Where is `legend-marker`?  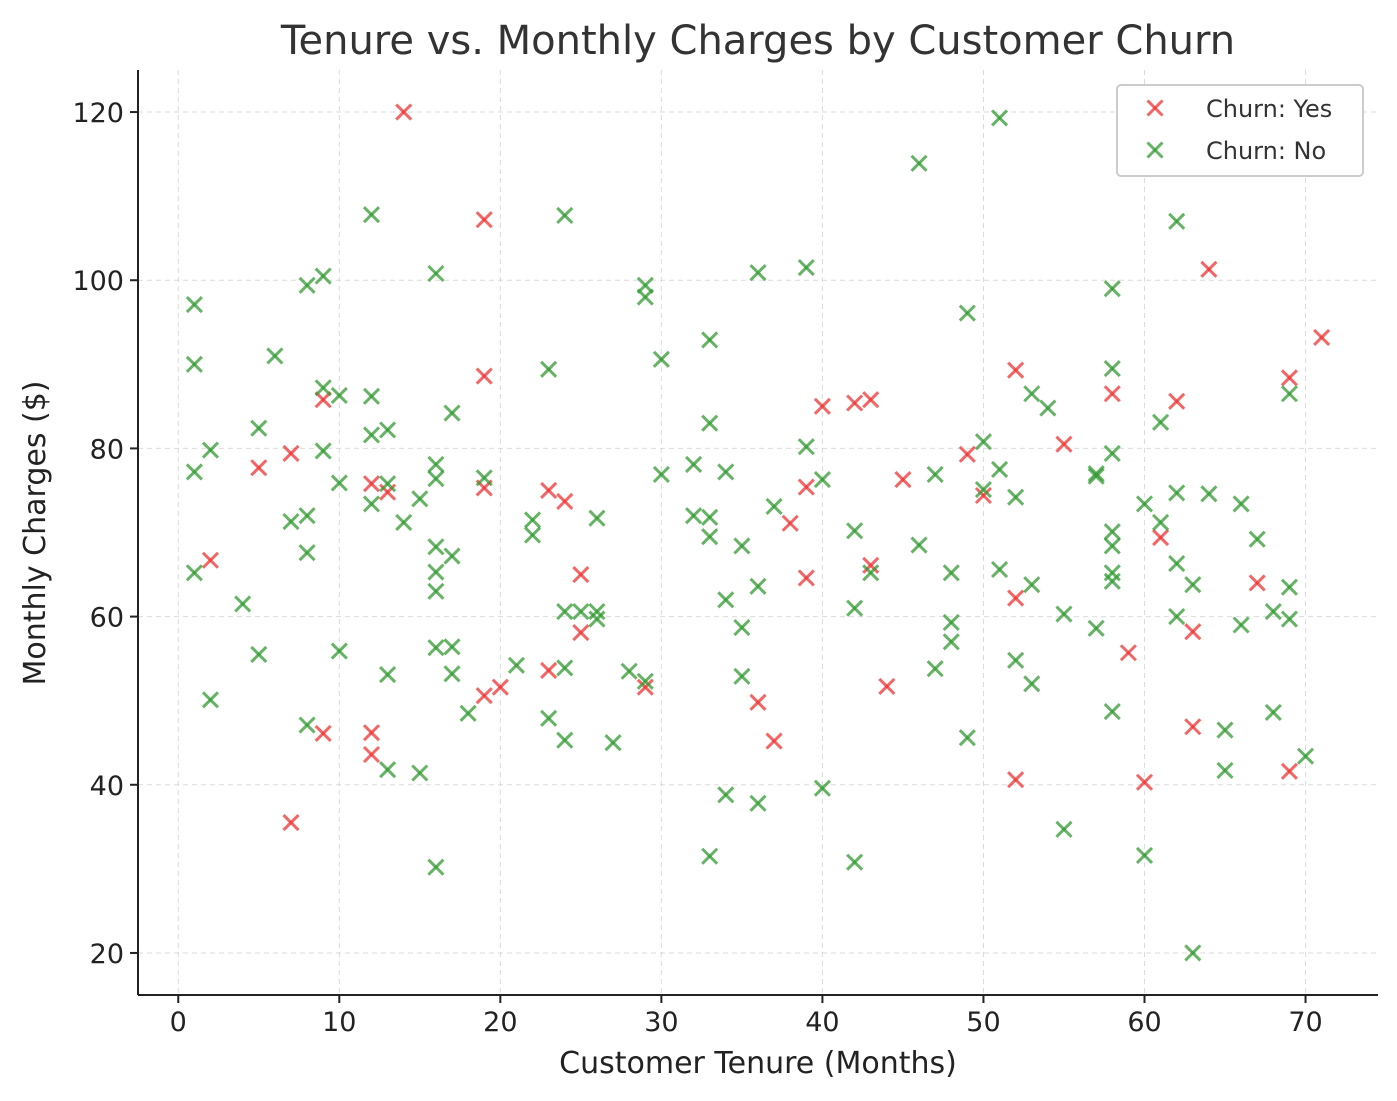
legend-marker is located at coordinates (1155, 108).